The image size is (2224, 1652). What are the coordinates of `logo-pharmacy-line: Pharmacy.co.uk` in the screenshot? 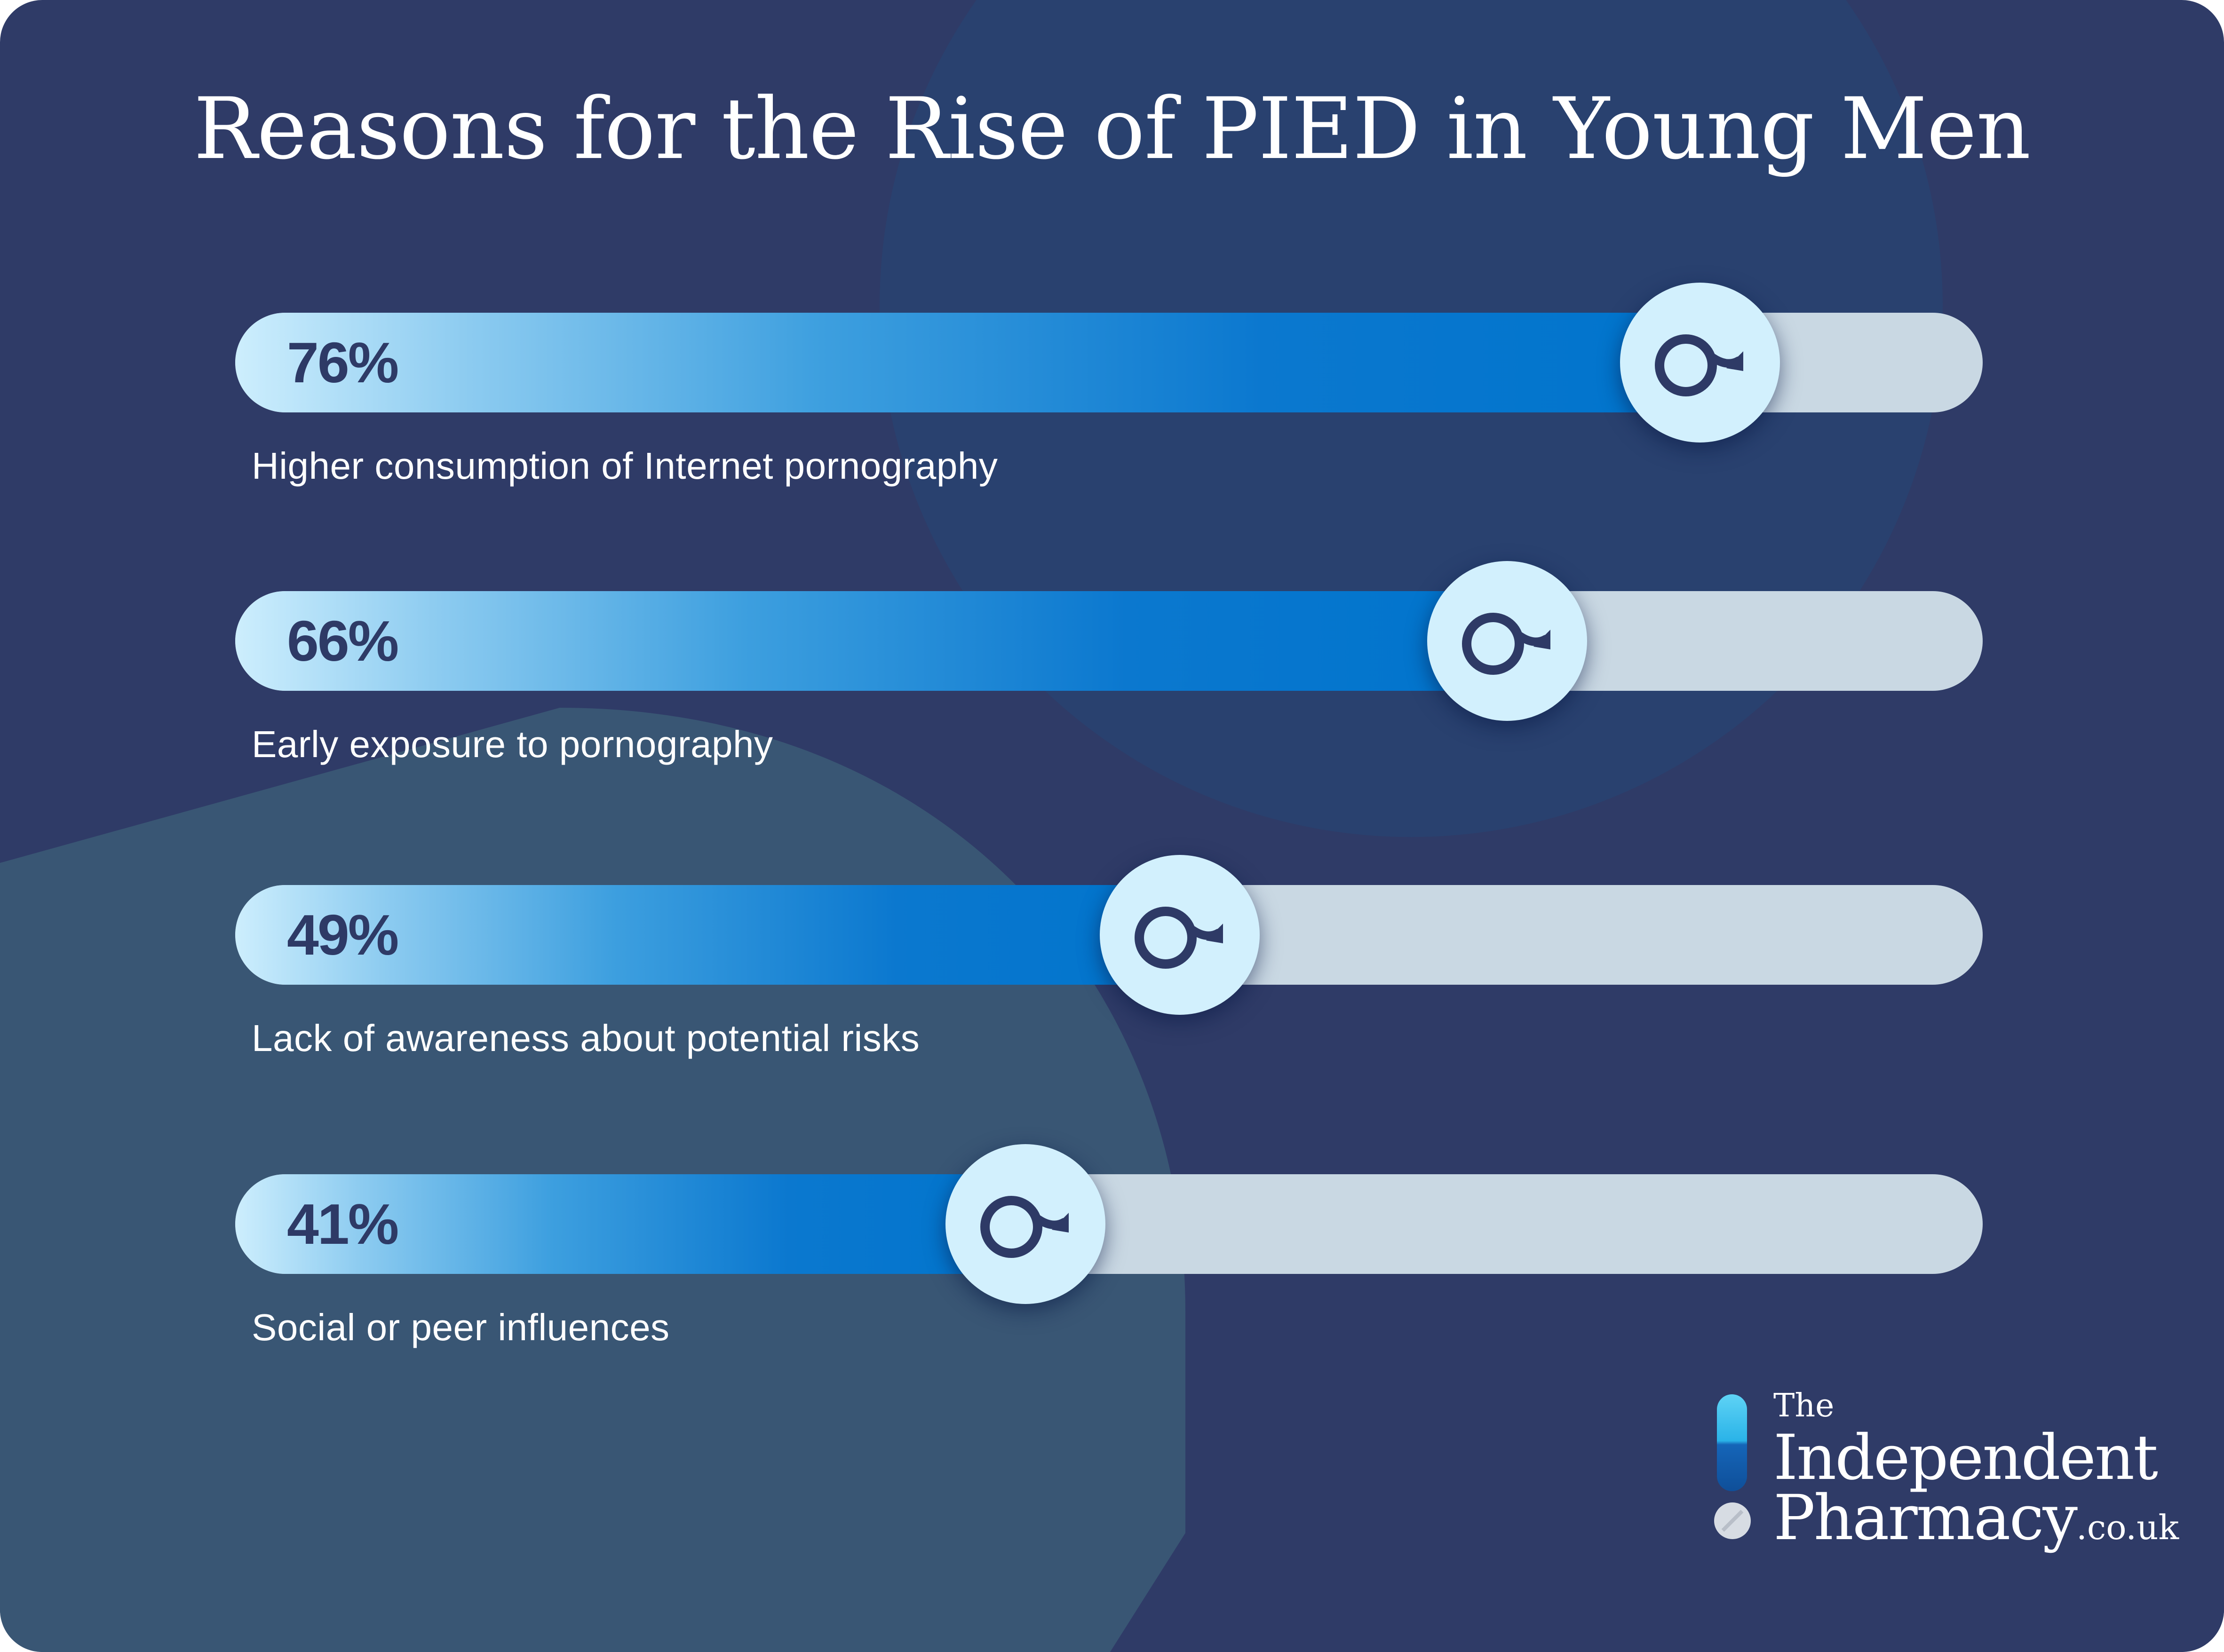 It's located at (1976, 1518).